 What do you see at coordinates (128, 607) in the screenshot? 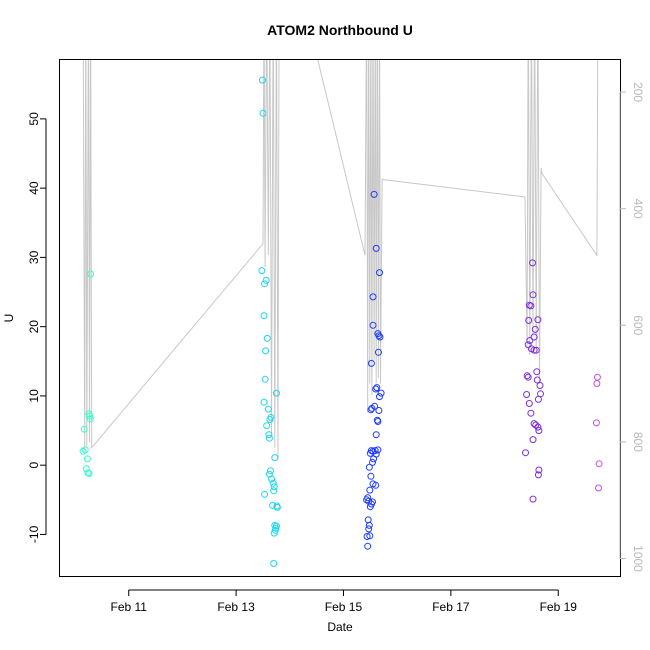
I see `x-tick-label: Feb 11` at bounding box center [128, 607].